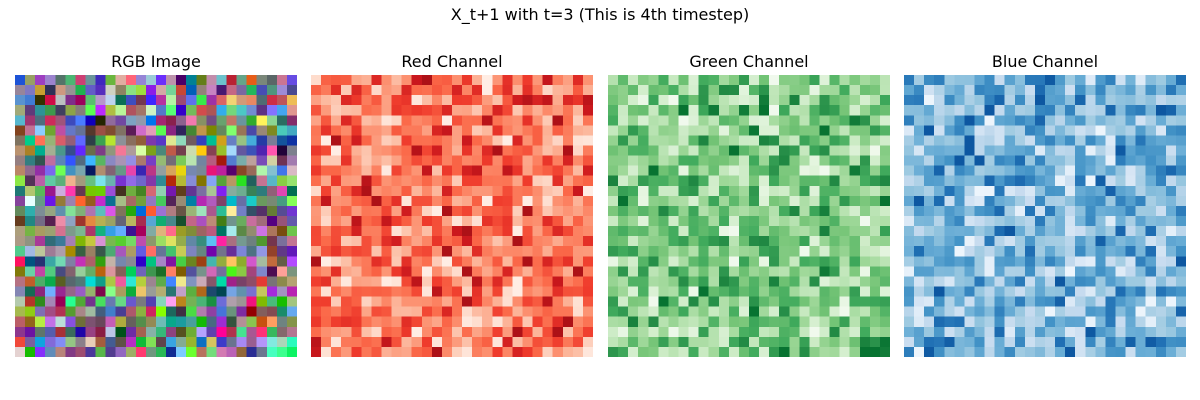 The width and height of the screenshot is (1200, 400). What do you see at coordinates (600, 14) in the screenshot?
I see `figure-title: X_t+1 with t=3 (This is 4th timestep)` at bounding box center [600, 14].